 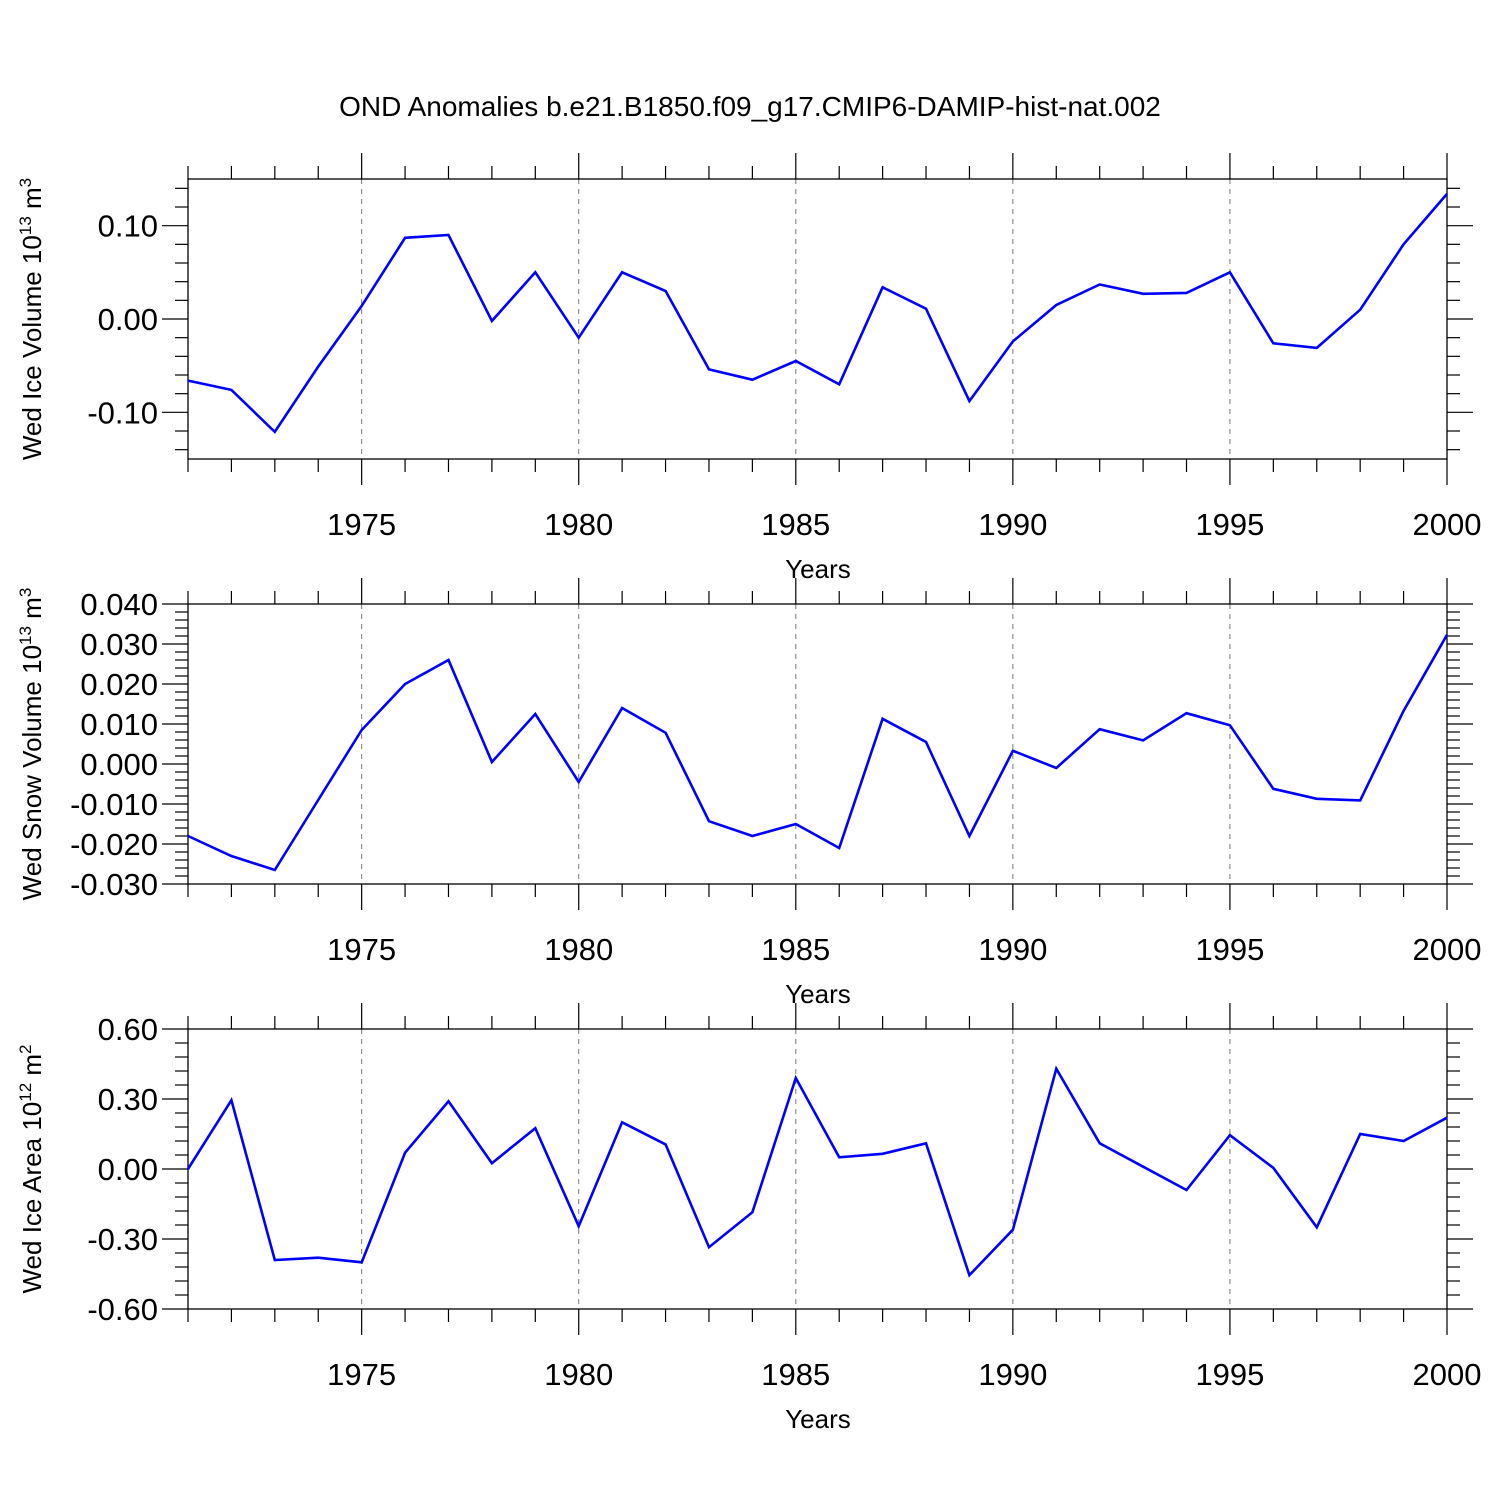 I want to click on y-tick-label: 0.010, so click(x=119, y=724).